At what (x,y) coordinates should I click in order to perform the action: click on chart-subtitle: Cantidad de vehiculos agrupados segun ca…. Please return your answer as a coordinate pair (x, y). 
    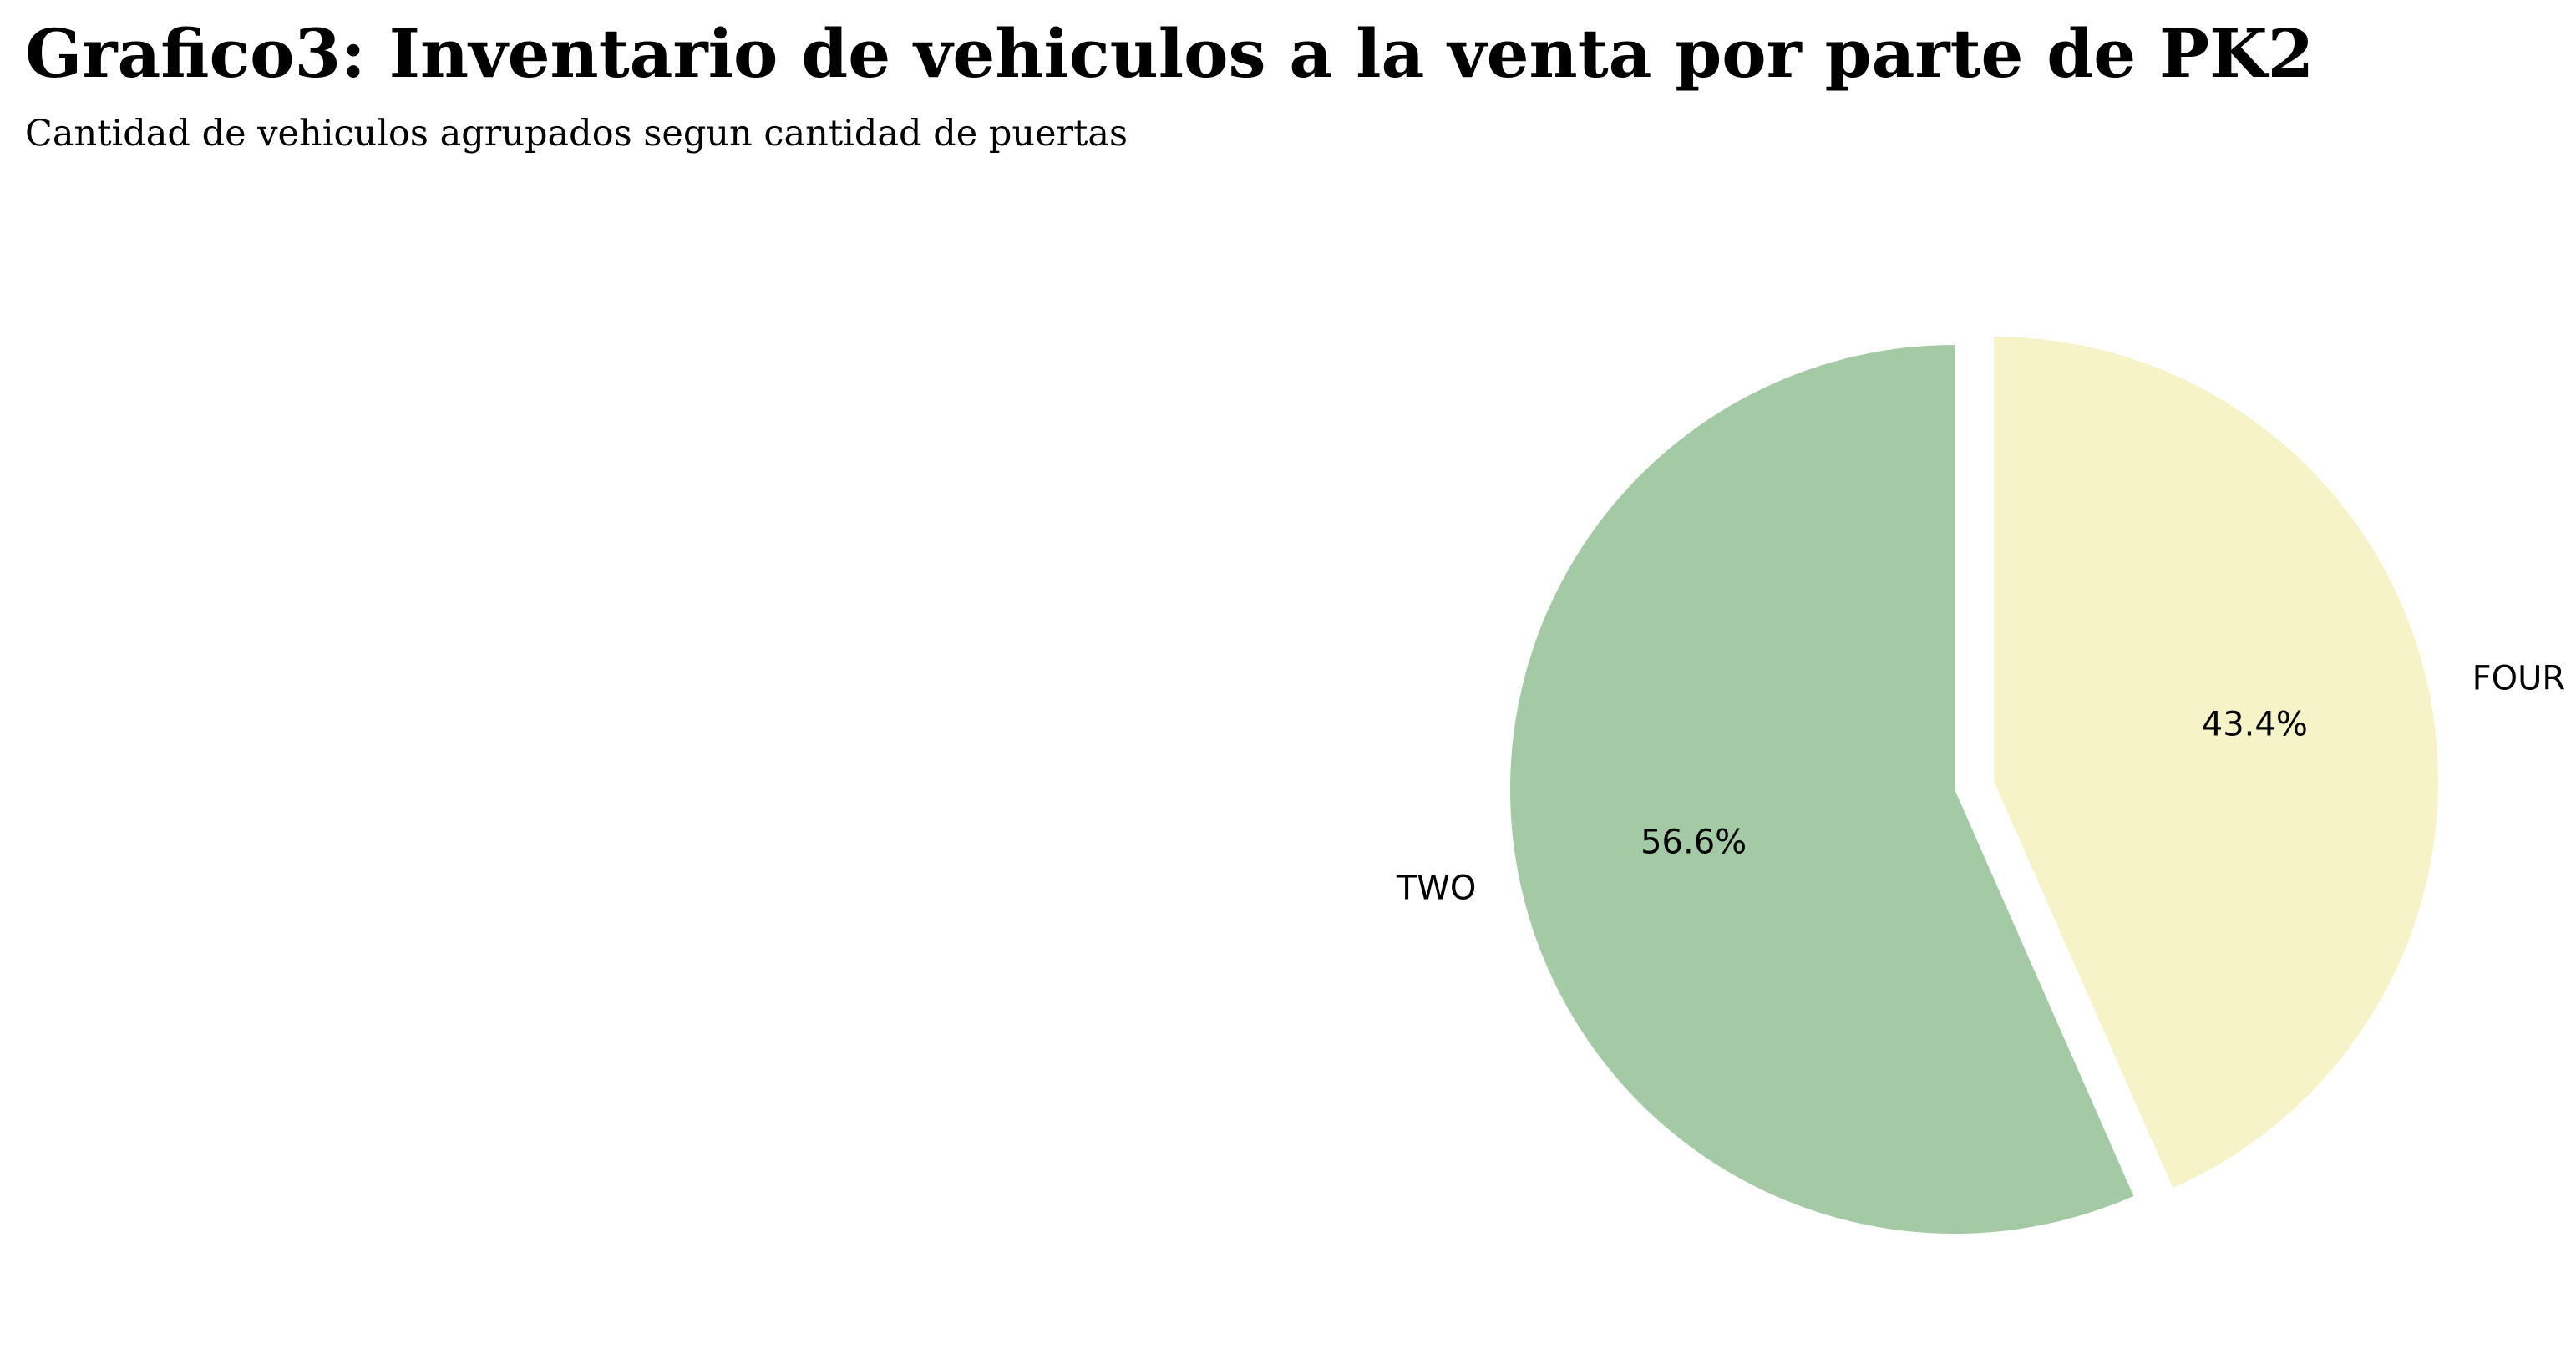
    Looking at the image, I should click on (576, 134).